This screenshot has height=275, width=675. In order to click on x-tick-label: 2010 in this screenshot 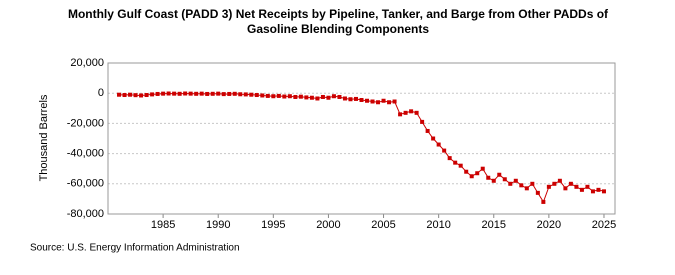, I will do `click(438, 225)`.